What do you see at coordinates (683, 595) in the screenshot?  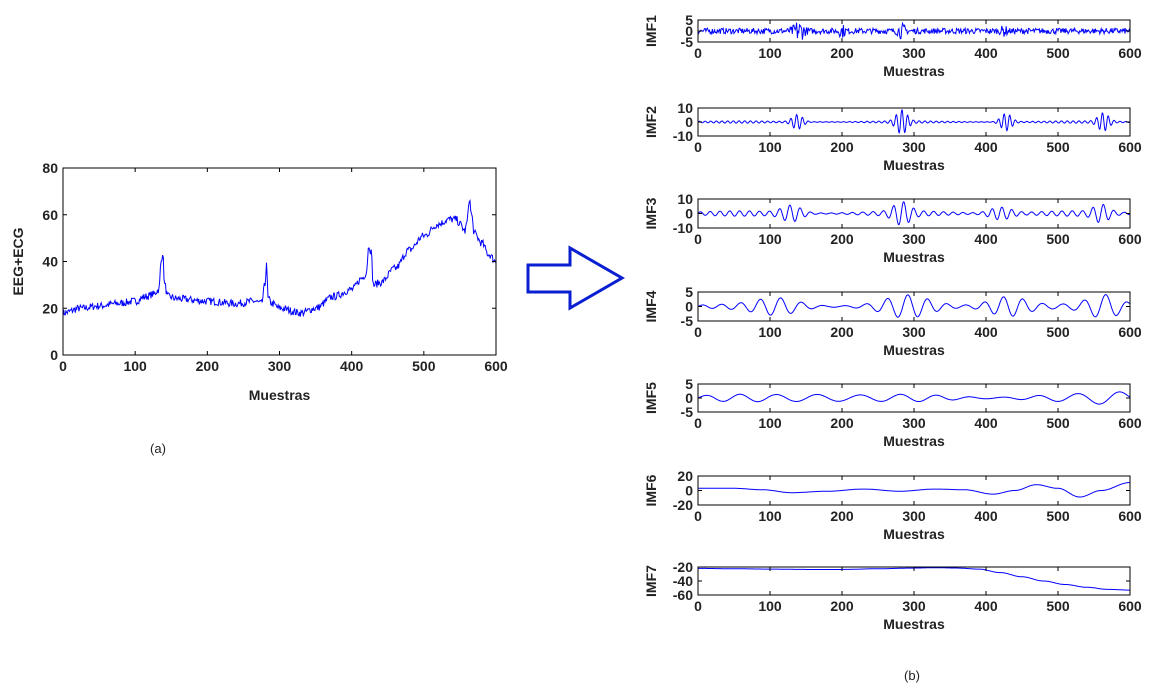 I see `y-tick-label: -60` at bounding box center [683, 595].